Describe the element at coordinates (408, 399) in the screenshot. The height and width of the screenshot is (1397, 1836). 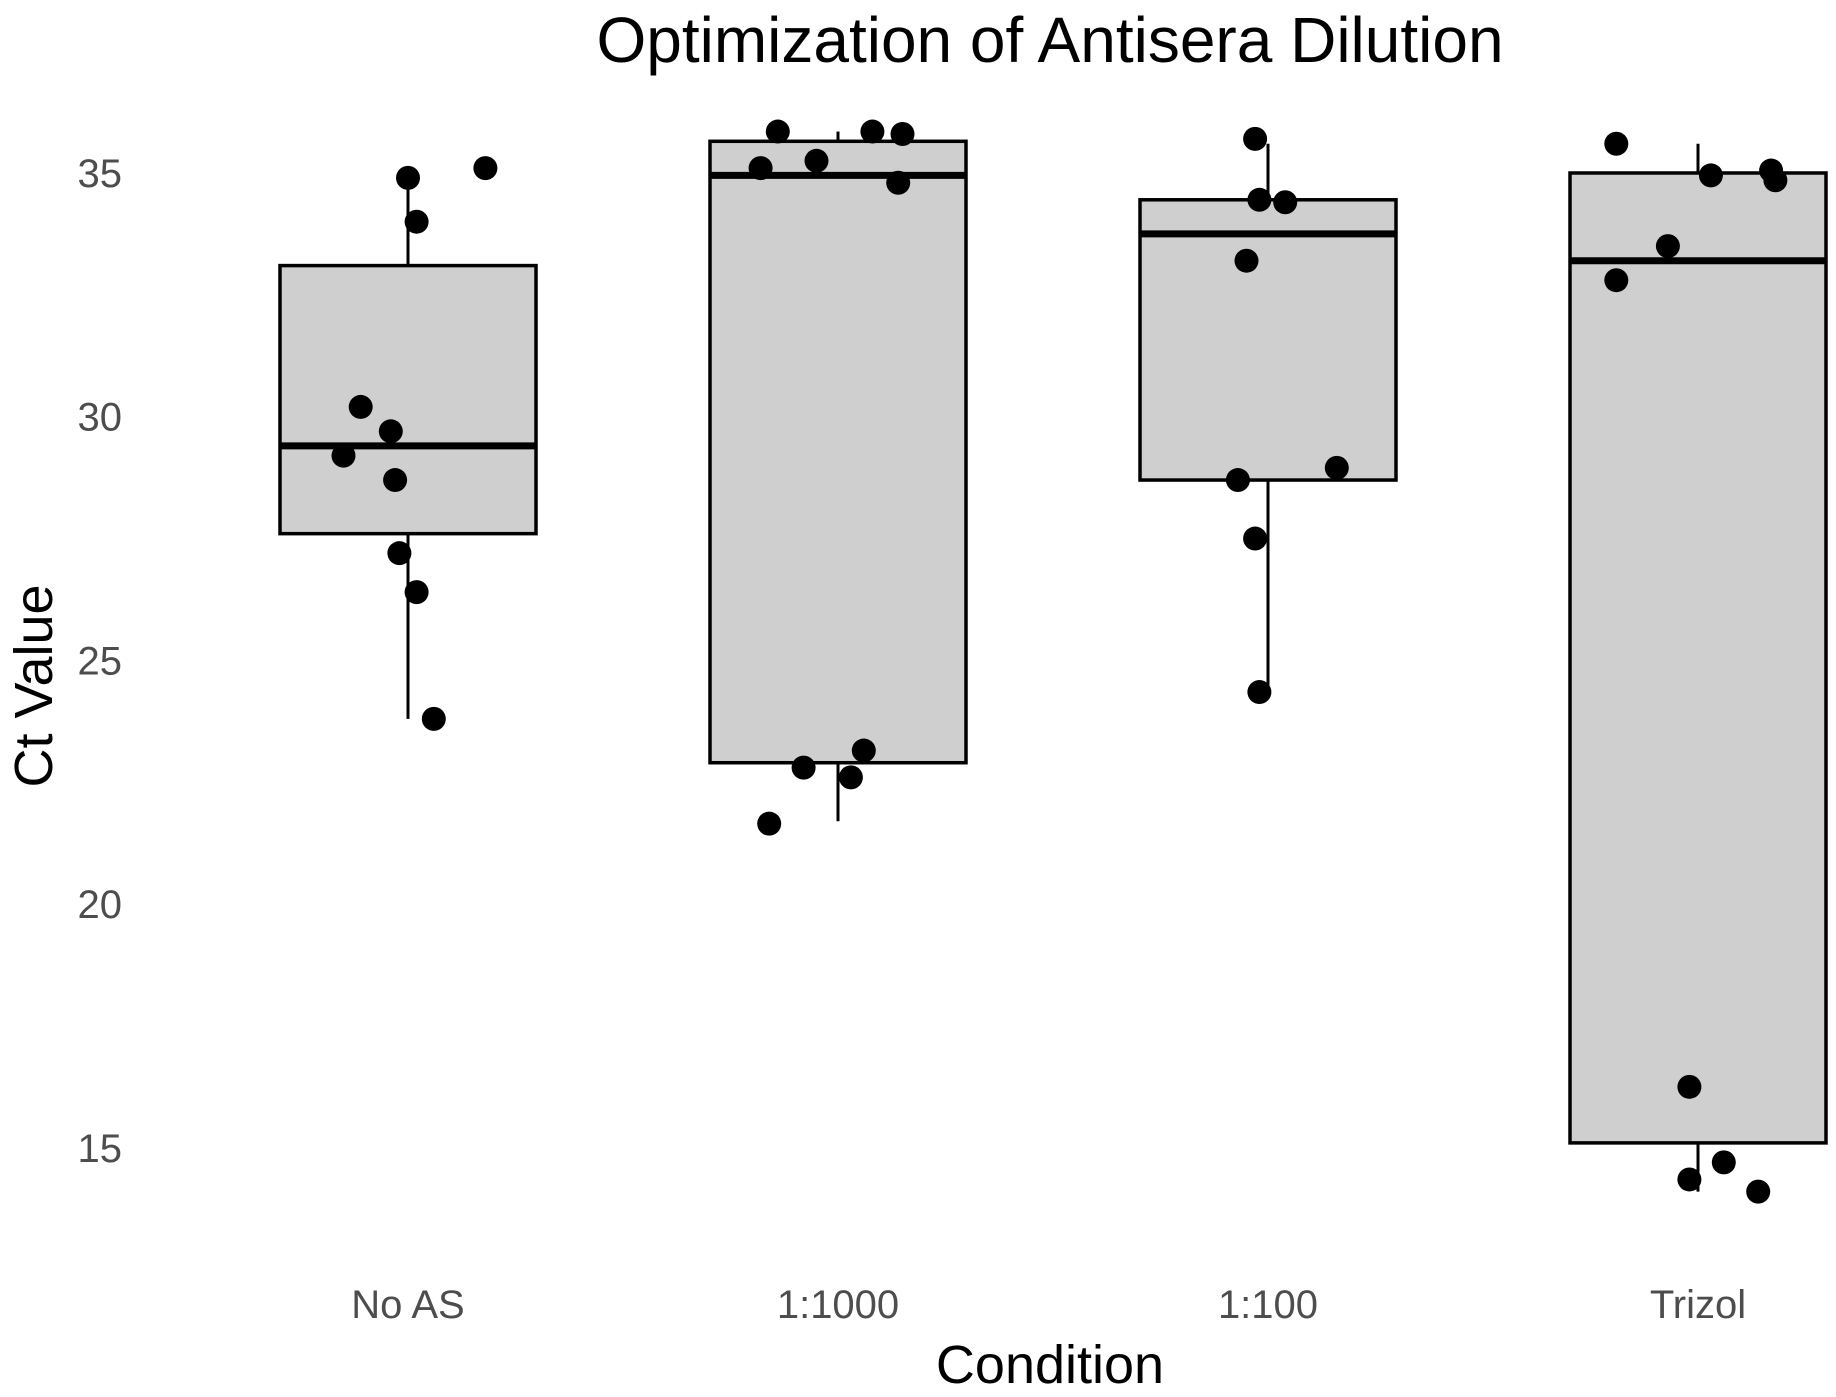
I see `box-no-as` at that location.